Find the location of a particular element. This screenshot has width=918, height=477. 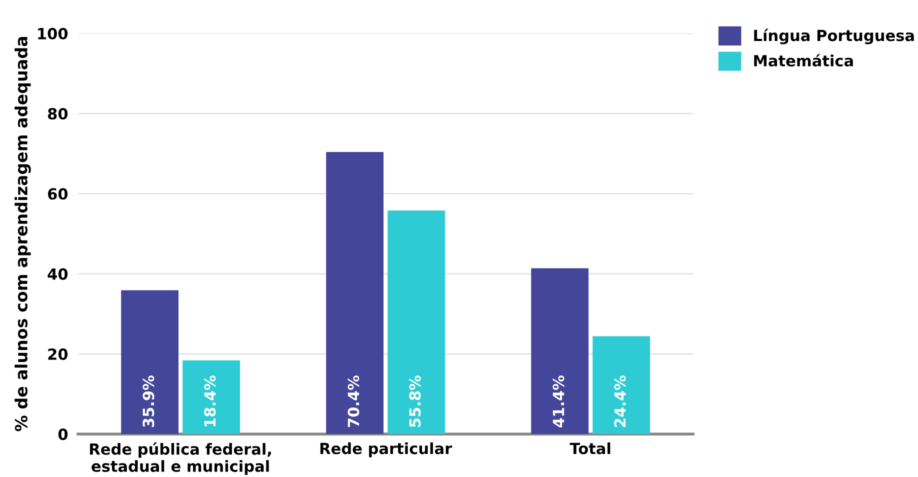

y-tick-label: 80 is located at coordinates (58, 114).